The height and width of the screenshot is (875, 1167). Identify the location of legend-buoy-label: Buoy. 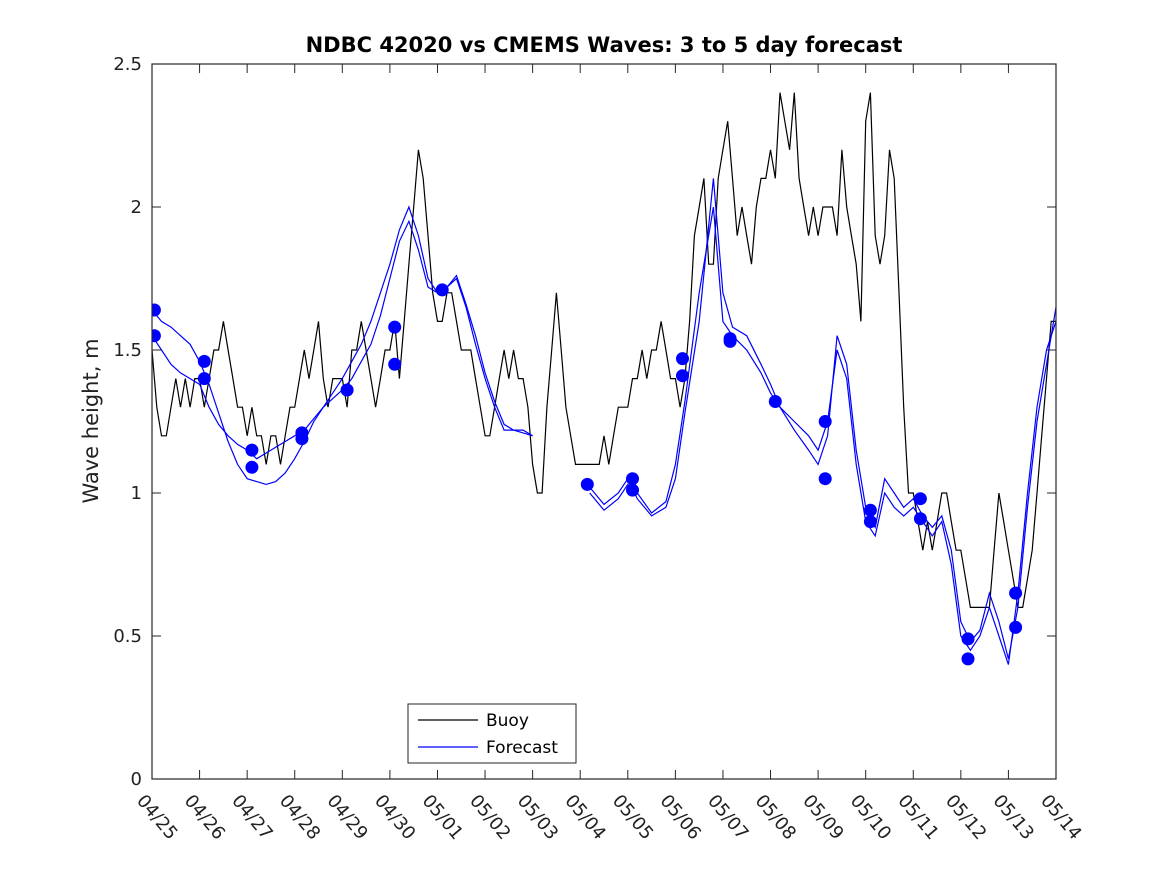
(507, 721).